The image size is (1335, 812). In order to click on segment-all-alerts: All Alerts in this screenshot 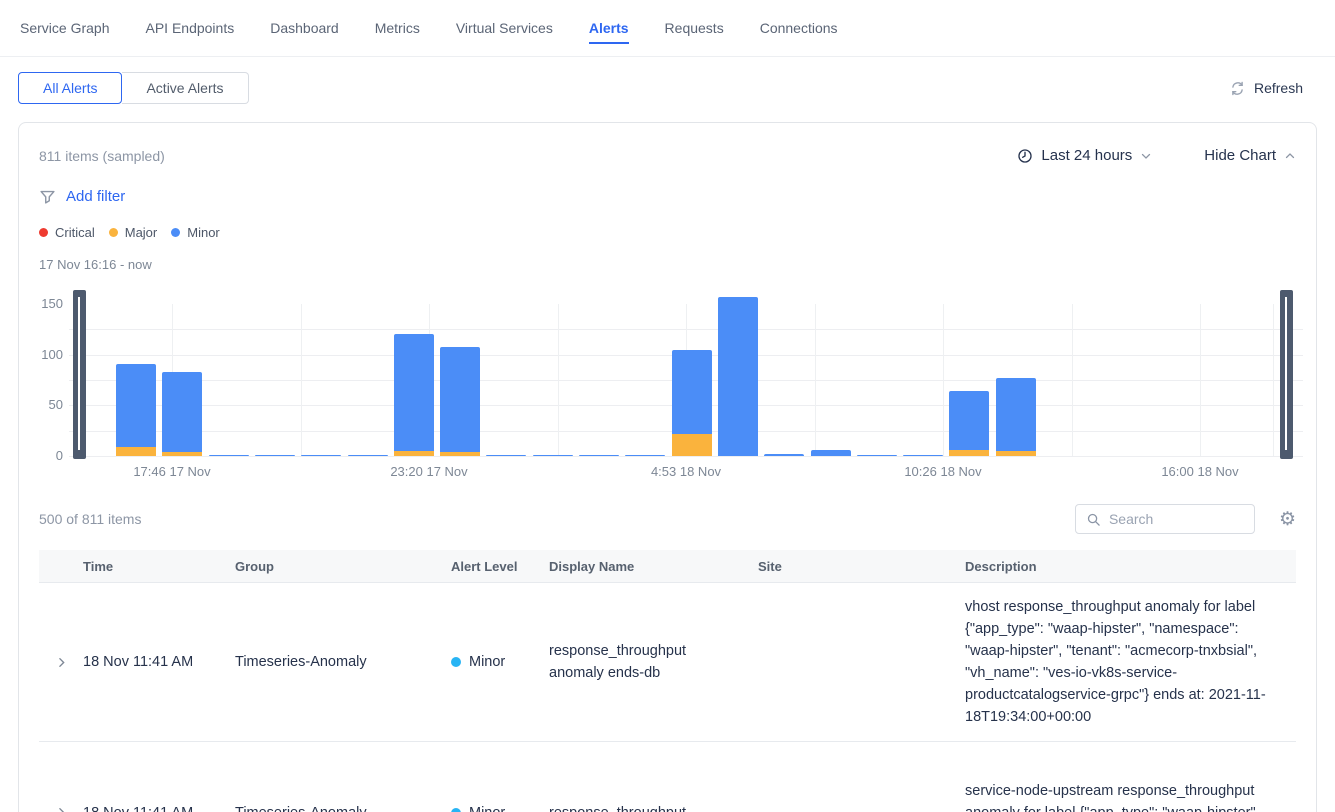, I will do `click(70, 88)`.